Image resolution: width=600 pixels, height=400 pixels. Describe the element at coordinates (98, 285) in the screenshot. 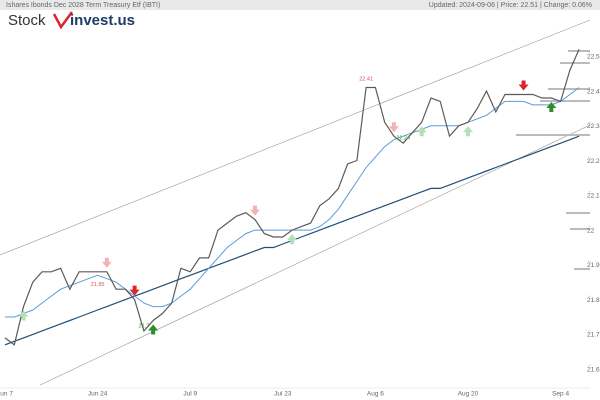

I see `price-label: 21.85` at that location.